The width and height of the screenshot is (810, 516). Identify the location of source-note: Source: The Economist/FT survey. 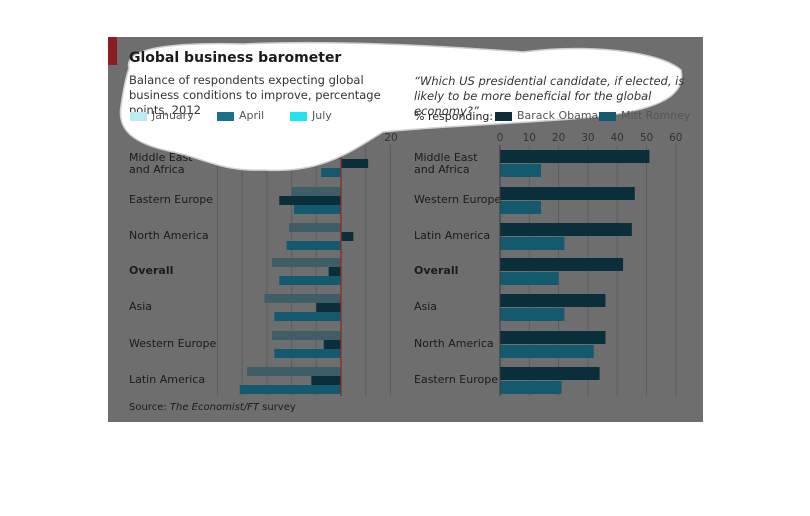
(212, 407).